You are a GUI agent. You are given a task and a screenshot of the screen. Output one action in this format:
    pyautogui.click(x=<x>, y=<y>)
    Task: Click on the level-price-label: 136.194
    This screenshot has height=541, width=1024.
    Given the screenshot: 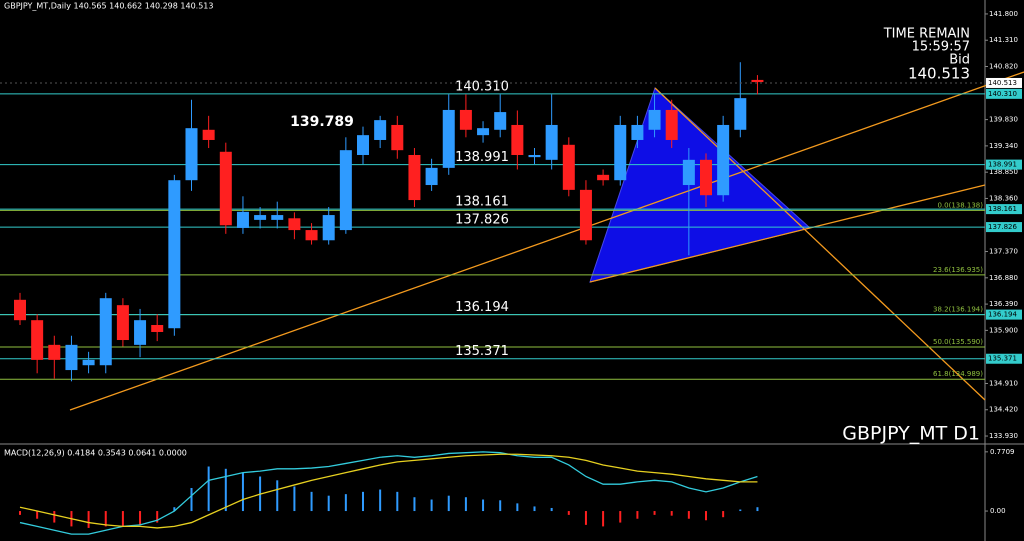 What is the action you would take?
    pyautogui.click(x=1002, y=315)
    